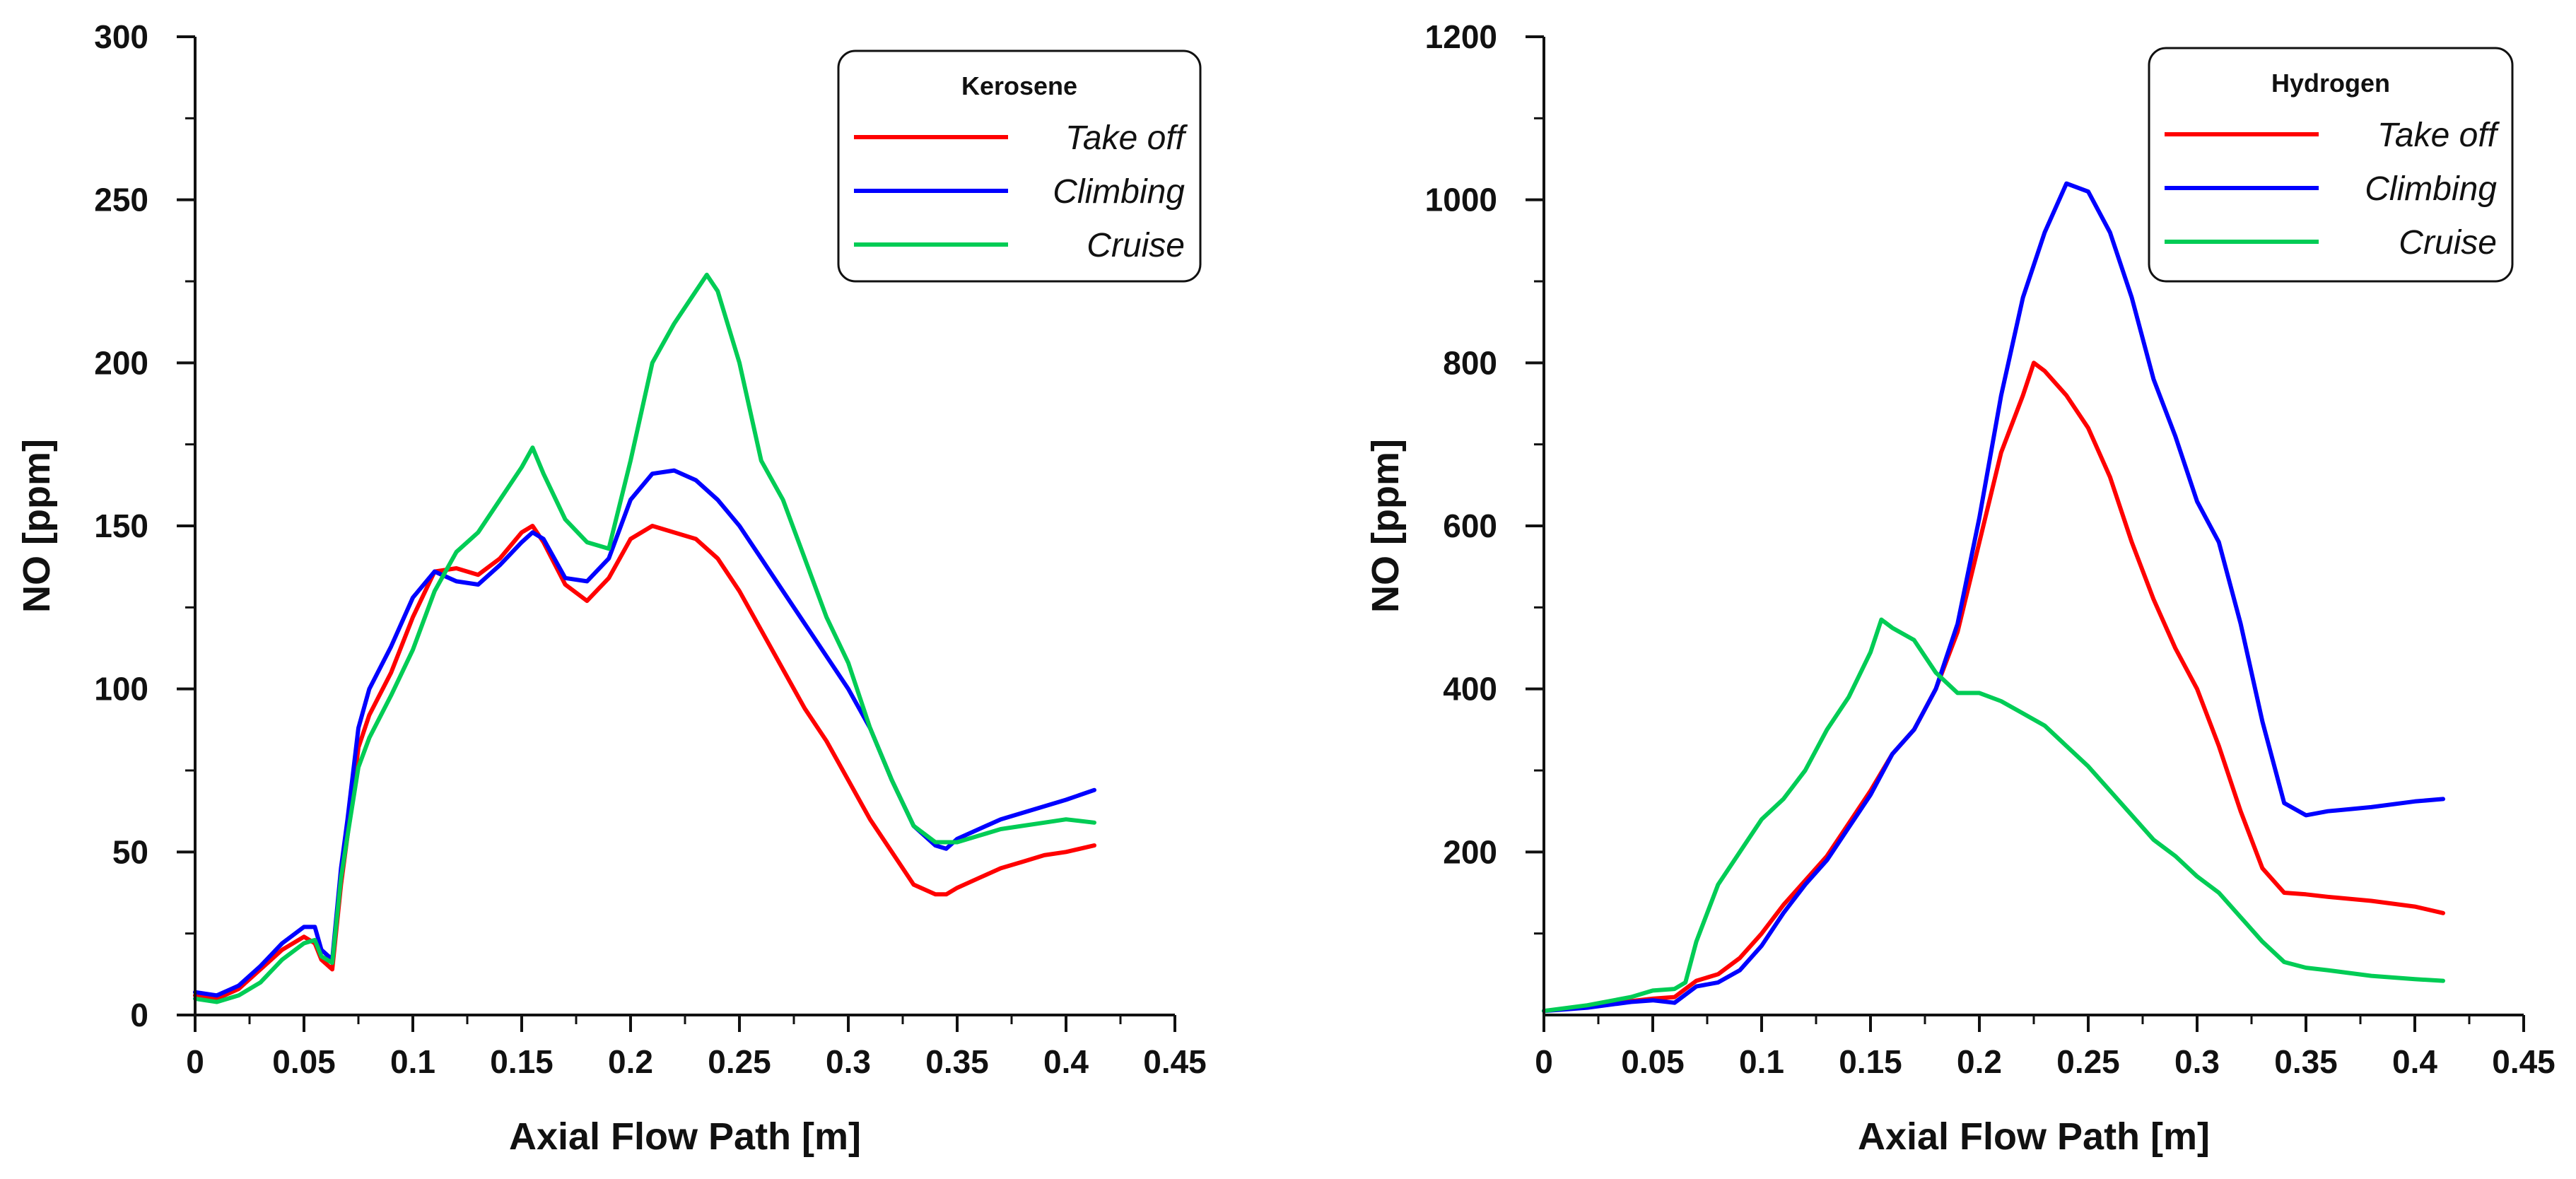  Describe the element at coordinates (1461, 200) in the screenshot. I see `y-tick-label: 1000` at that location.